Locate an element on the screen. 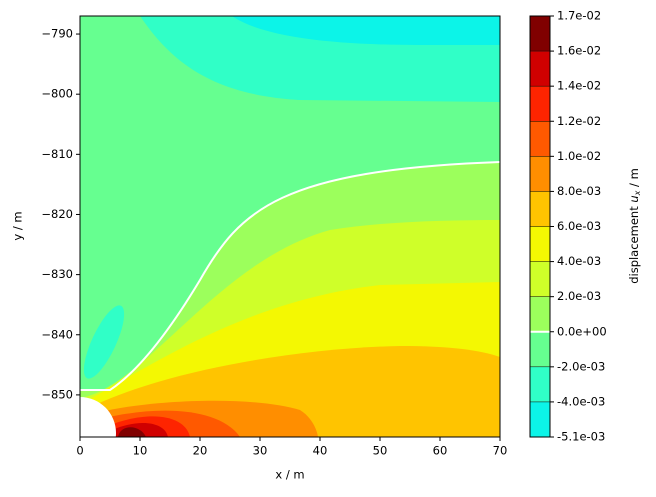 This screenshot has width=656, height=497. x-axis-label: x / m is located at coordinates (289, 475).